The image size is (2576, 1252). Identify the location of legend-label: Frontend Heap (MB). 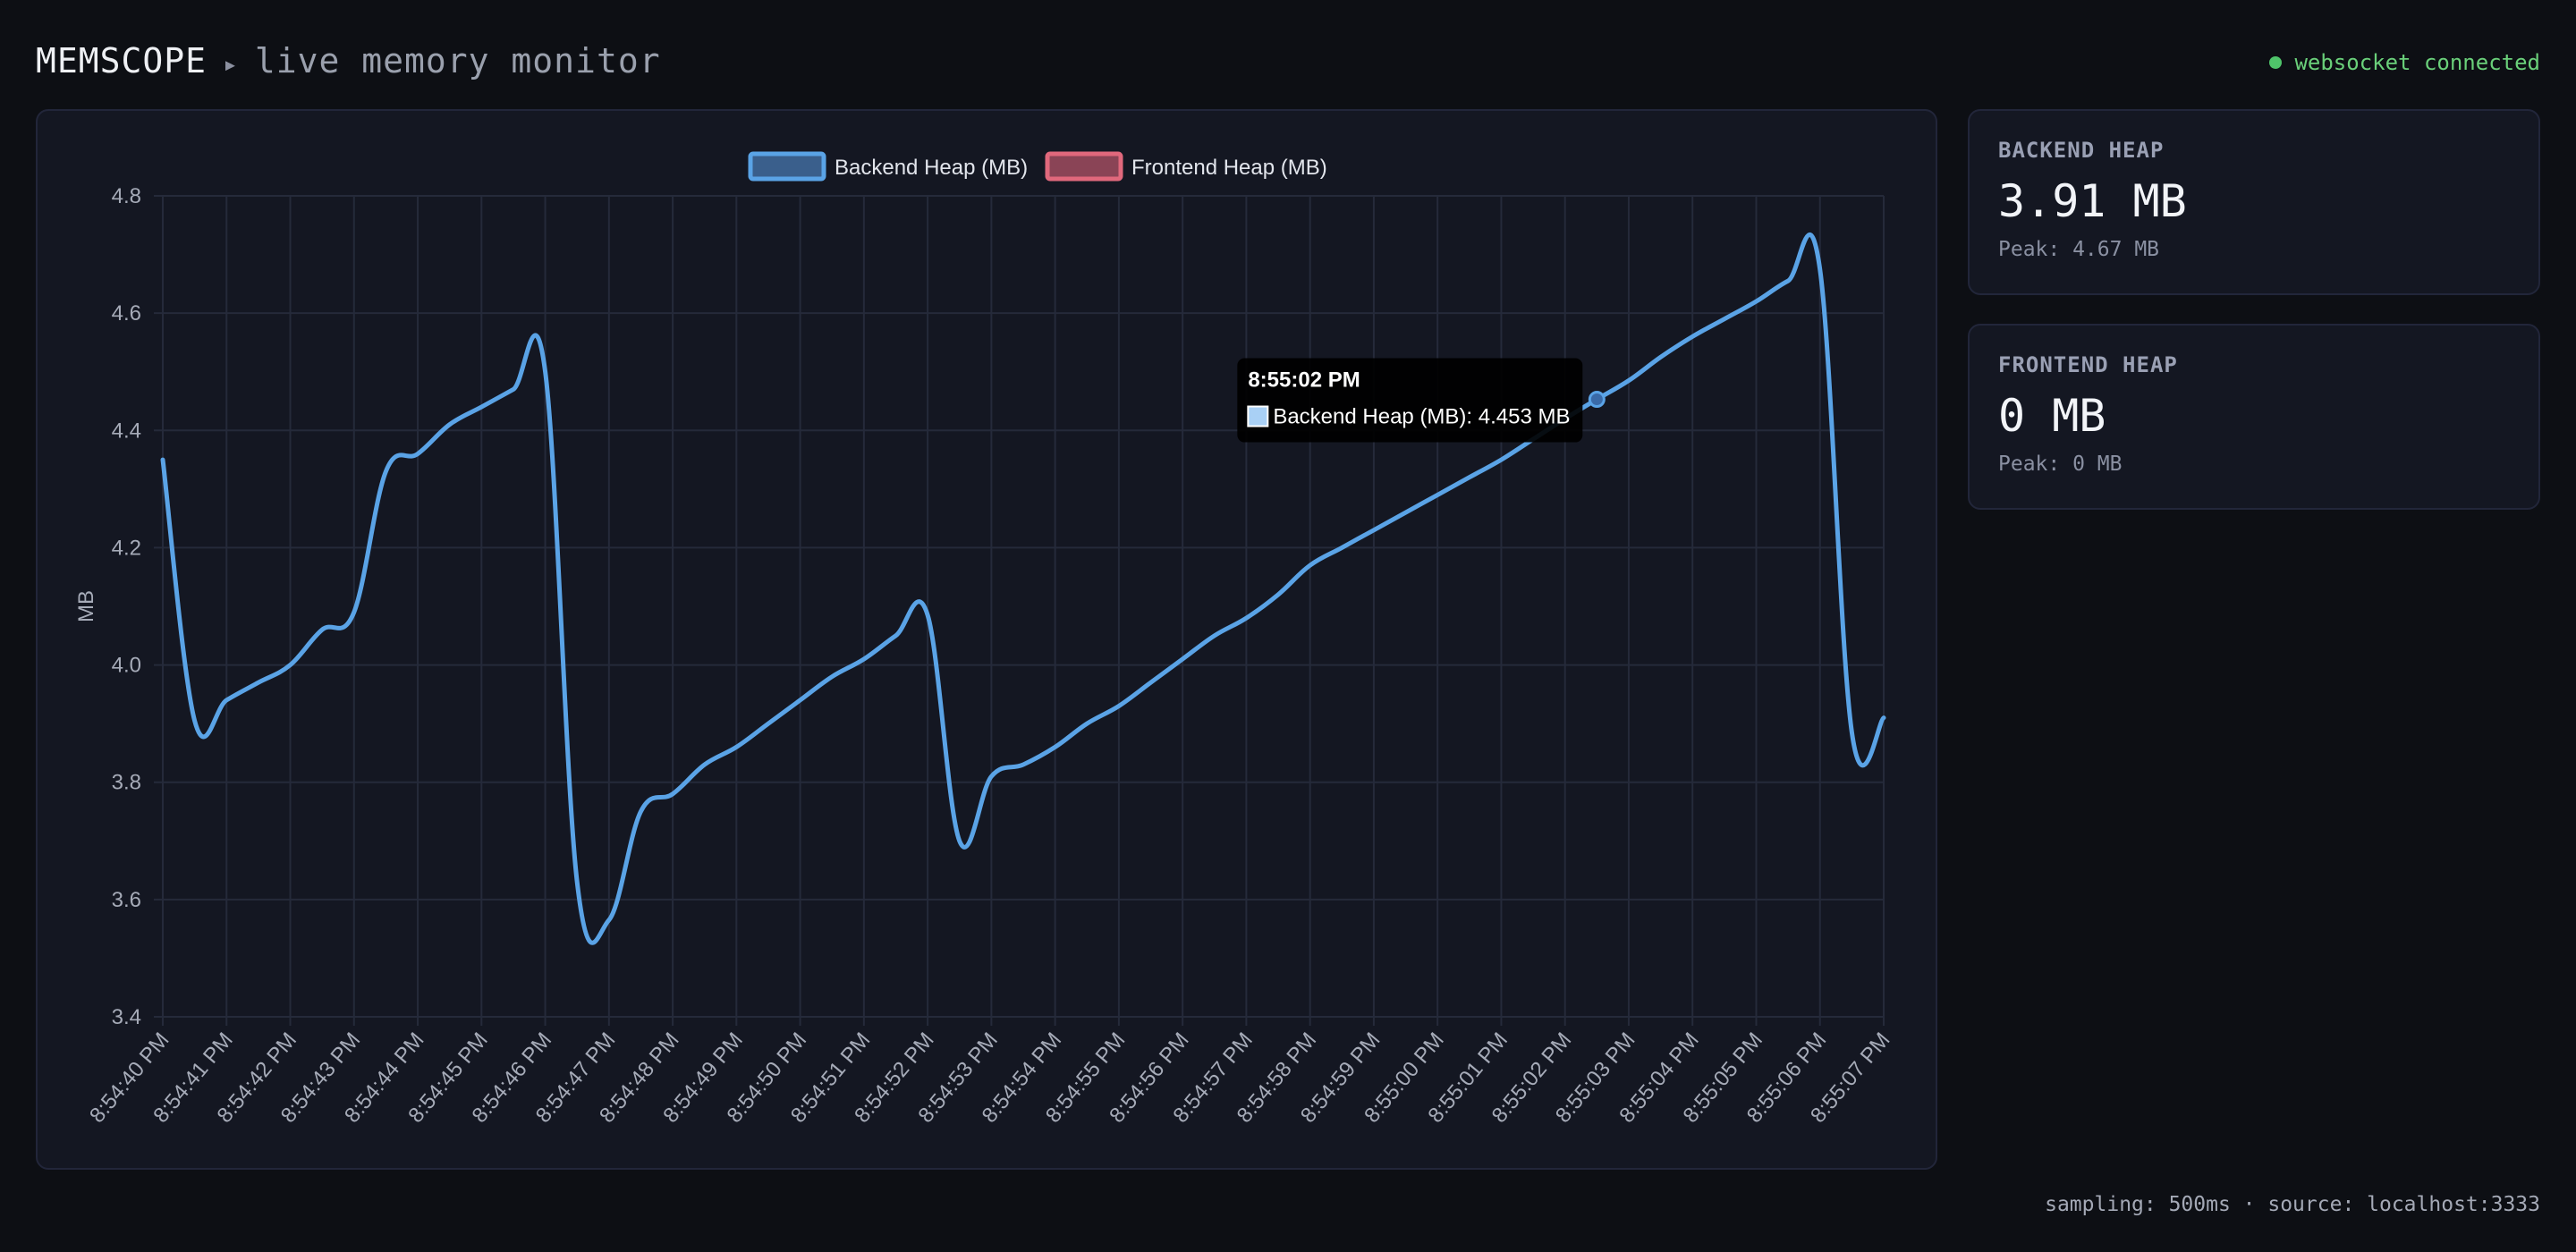
(1229, 168).